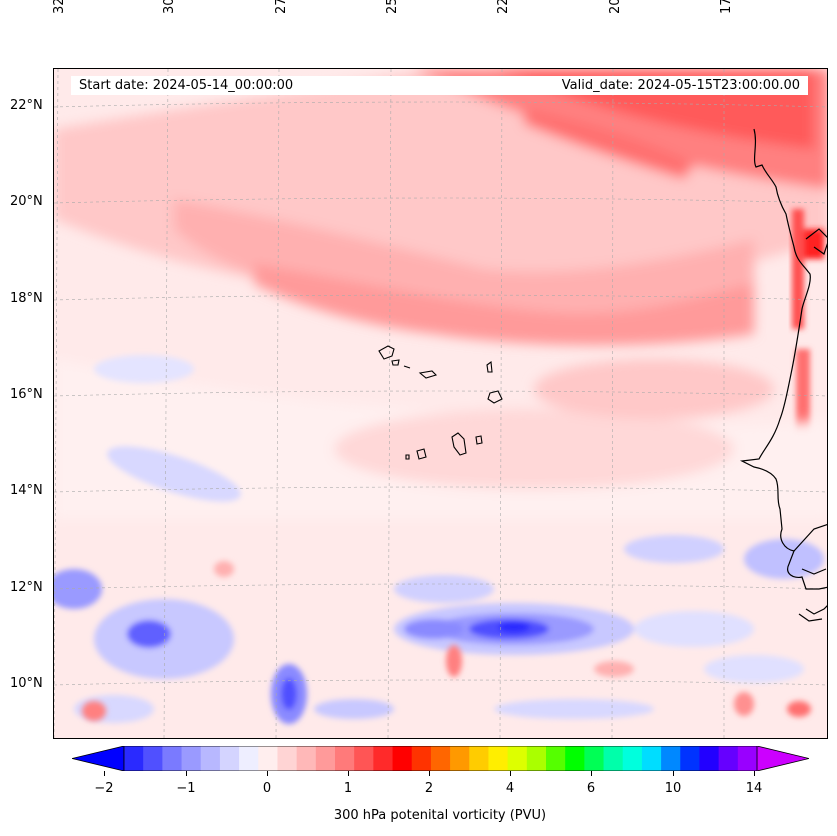 The width and height of the screenshot is (837, 836). I want to click on colorbar-tick-label: 6, so click(591, 788).